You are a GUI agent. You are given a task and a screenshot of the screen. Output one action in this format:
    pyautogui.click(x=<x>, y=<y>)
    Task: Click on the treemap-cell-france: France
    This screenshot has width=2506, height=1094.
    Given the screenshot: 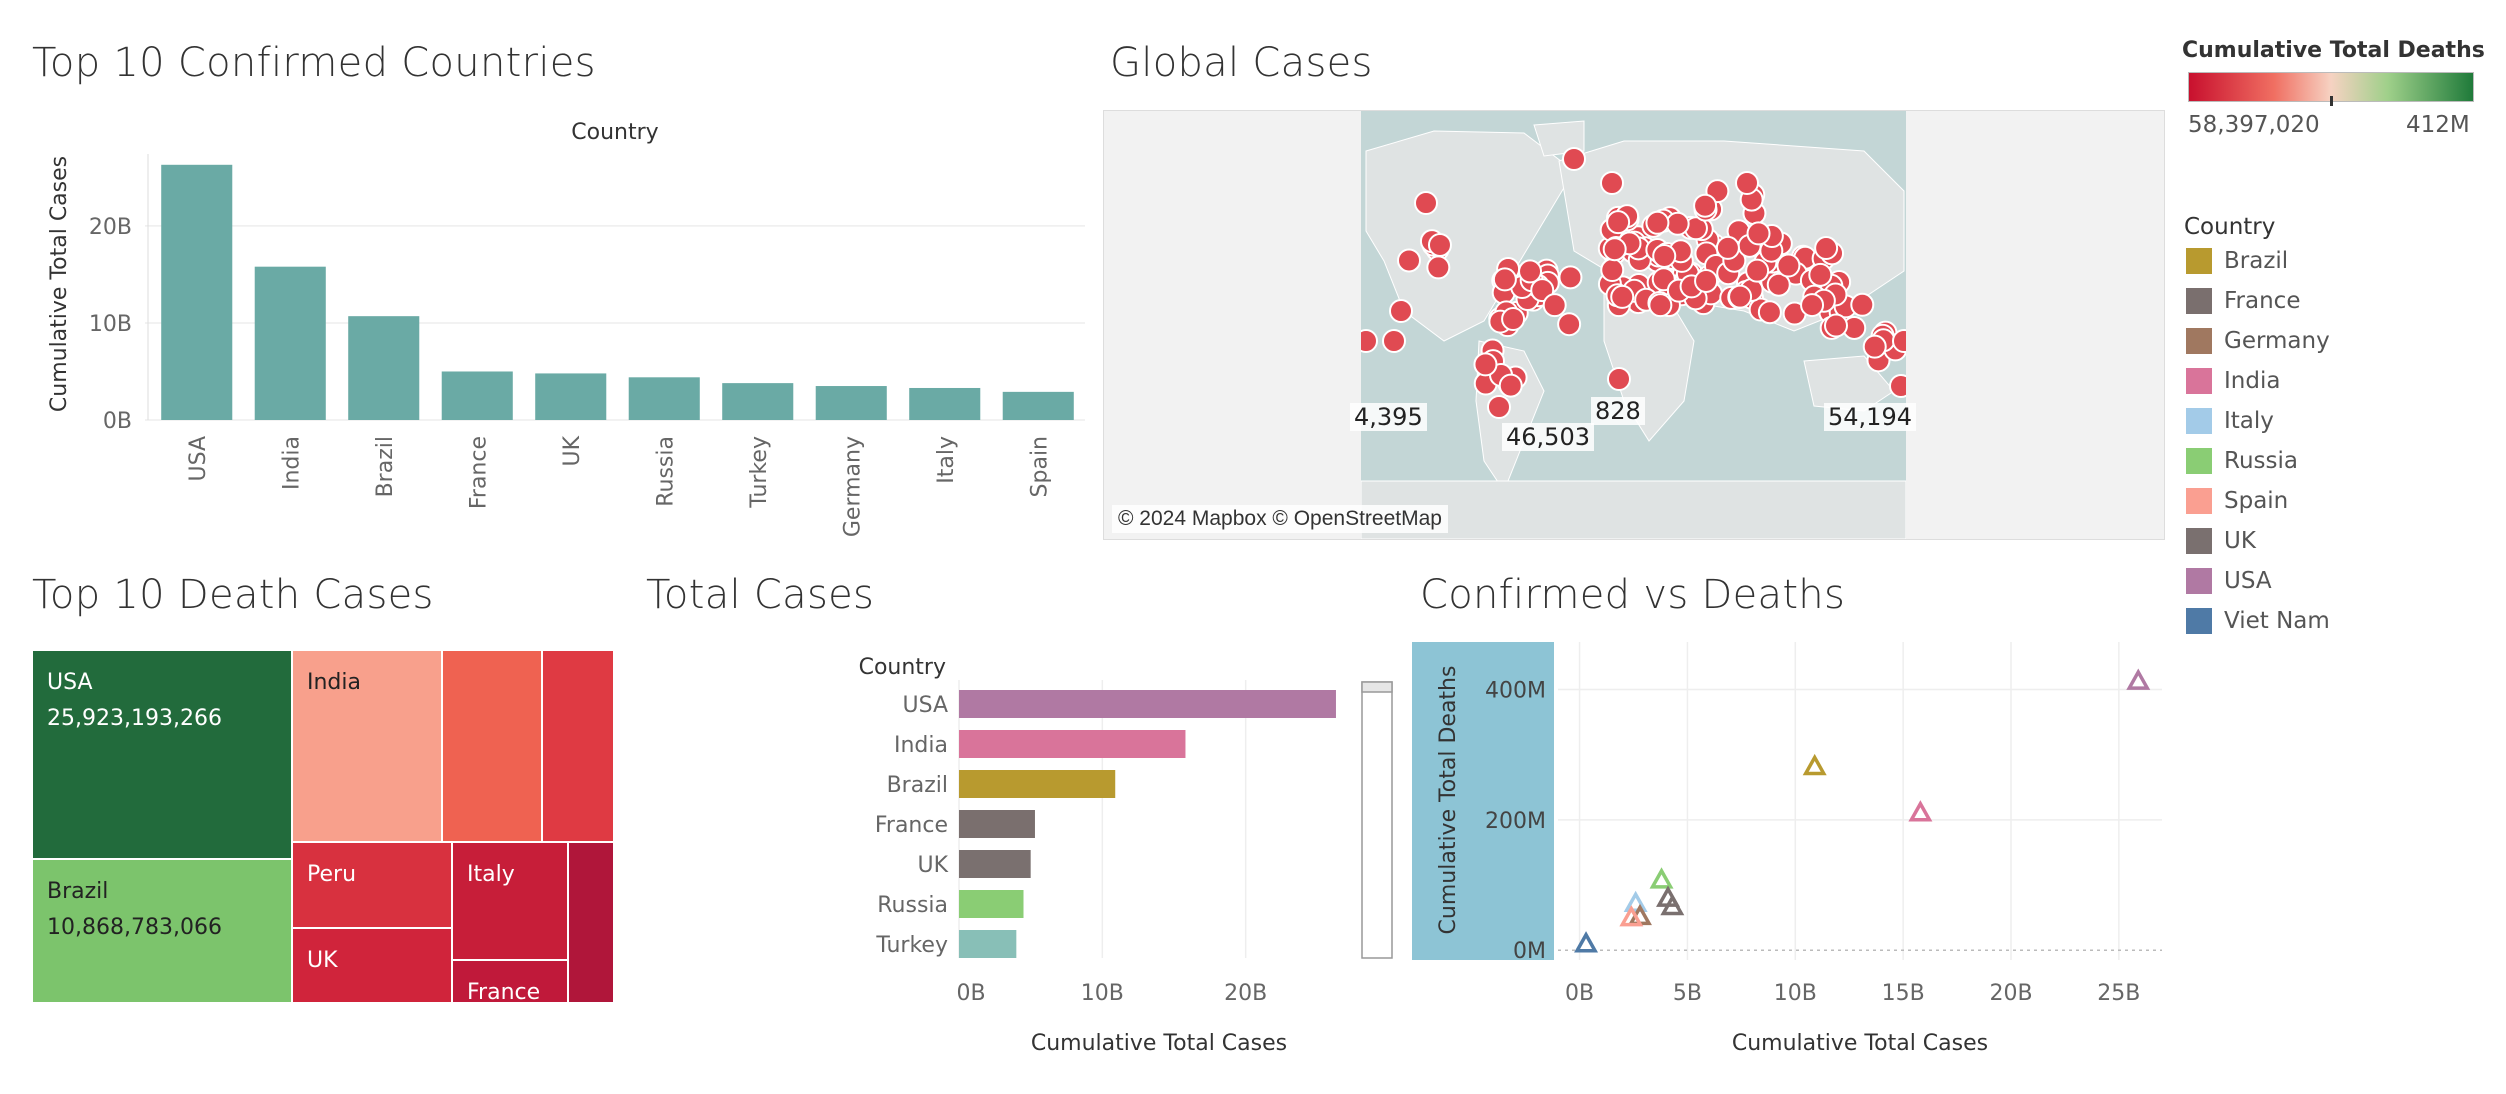 What is the action you would take?
    pyautogui.click(x=510, y=982)
    